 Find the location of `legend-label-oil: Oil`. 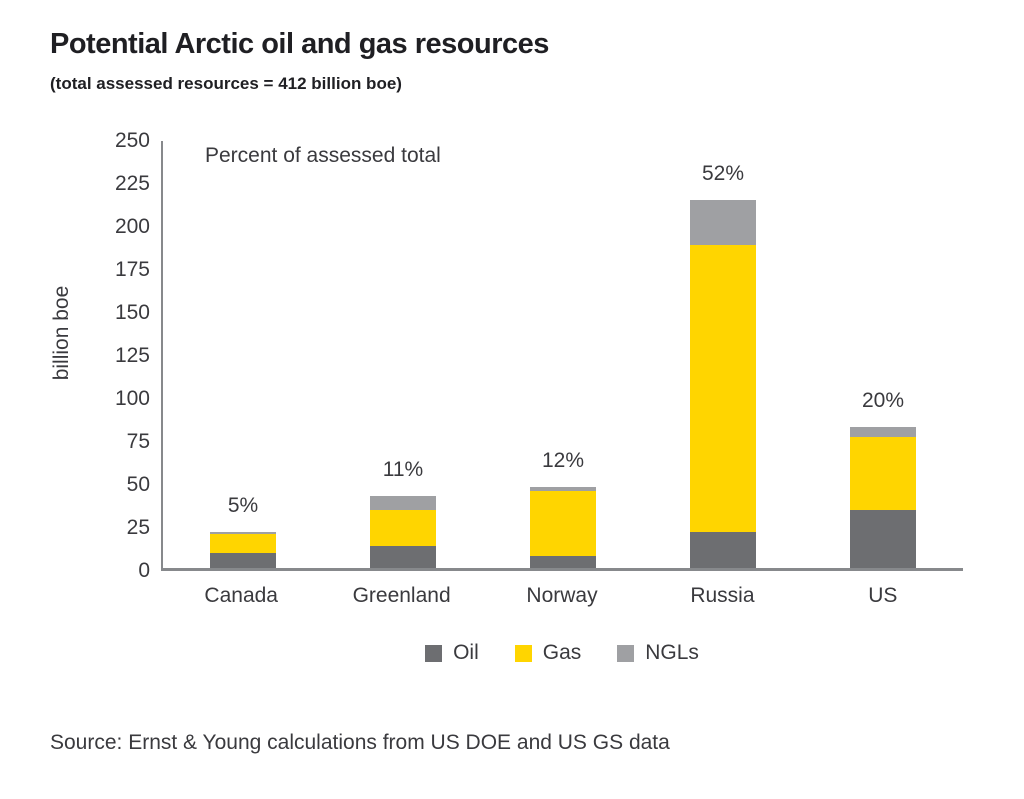

legend-label-oil: Oil is located at coordinates (466, 652).